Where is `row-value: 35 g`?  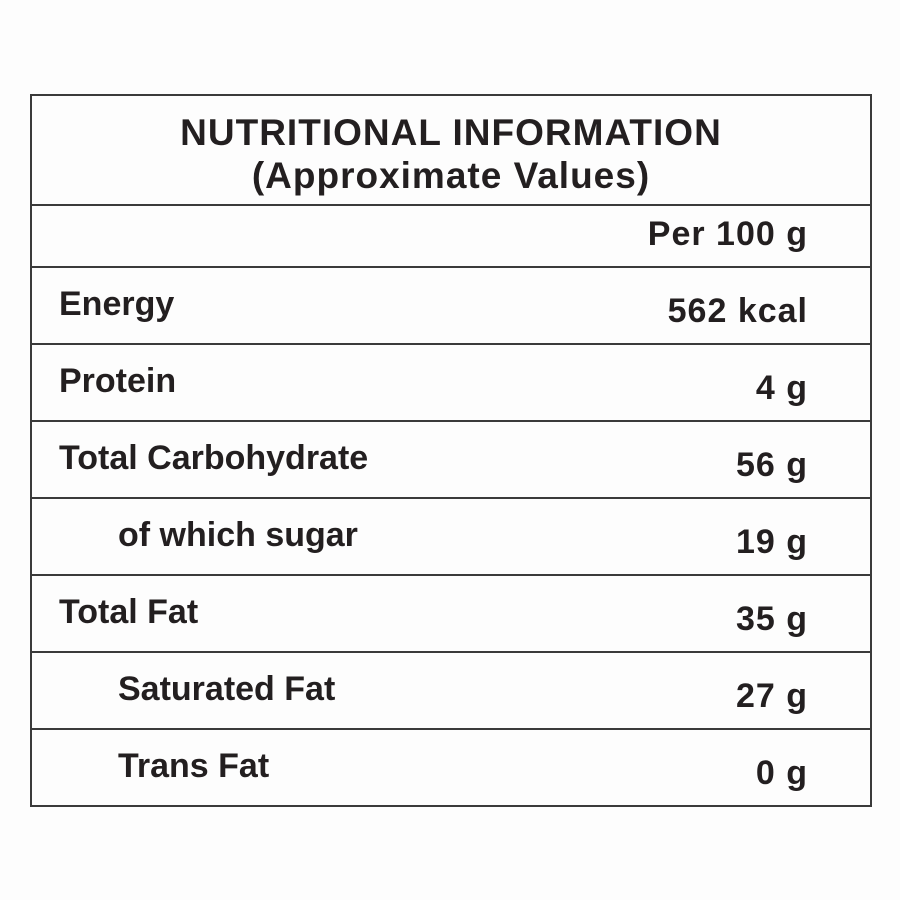
row-value: 35 g is located at coordinates (771, 619).